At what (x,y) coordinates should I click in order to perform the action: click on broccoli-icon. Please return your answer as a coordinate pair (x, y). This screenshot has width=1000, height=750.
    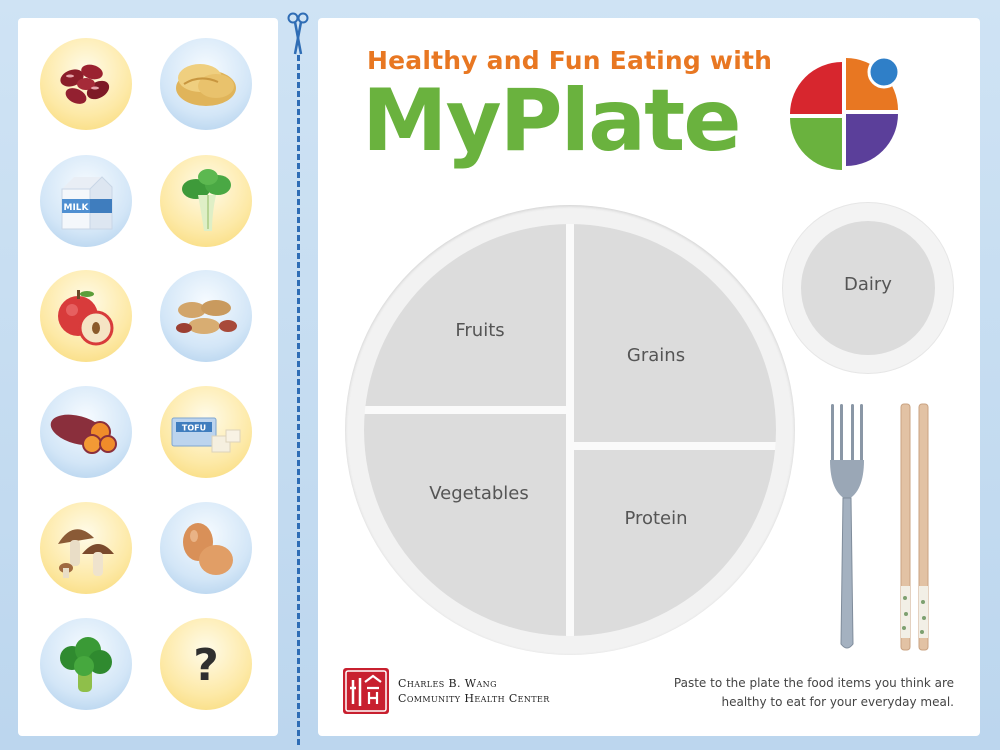
    Looking at the image, I should click on (86, 664).